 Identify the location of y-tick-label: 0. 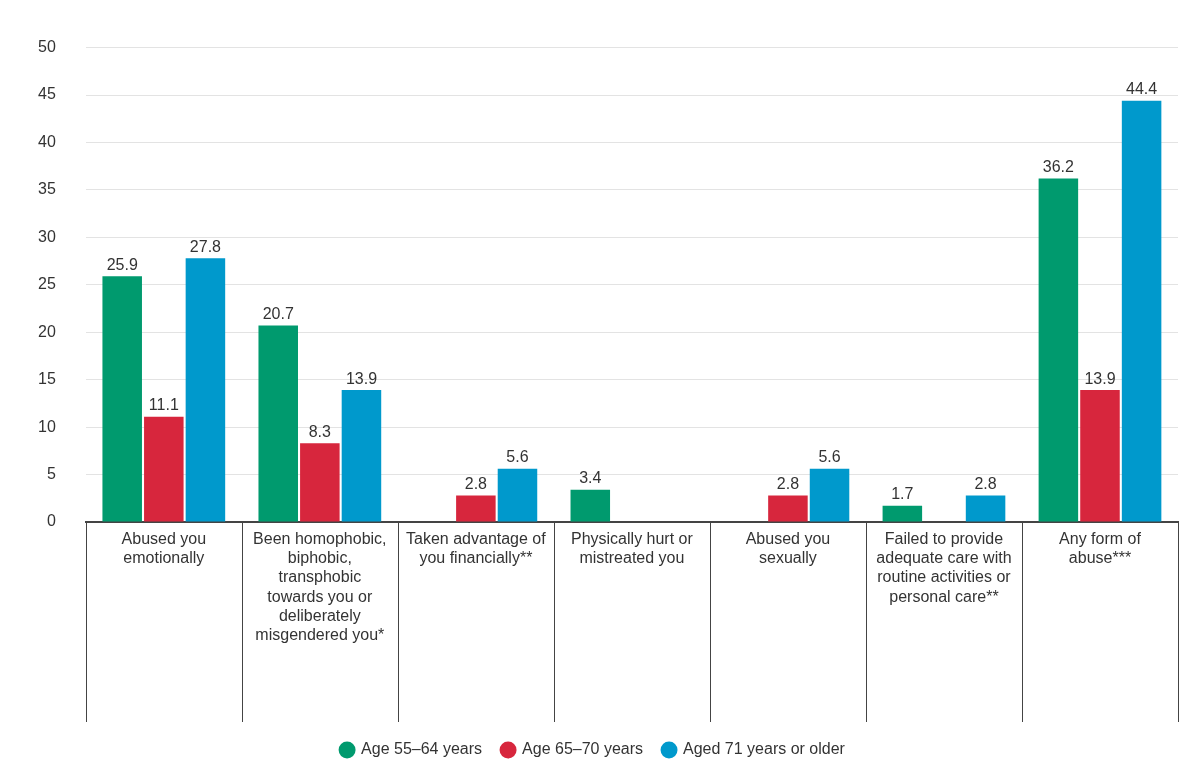
(51, 521).